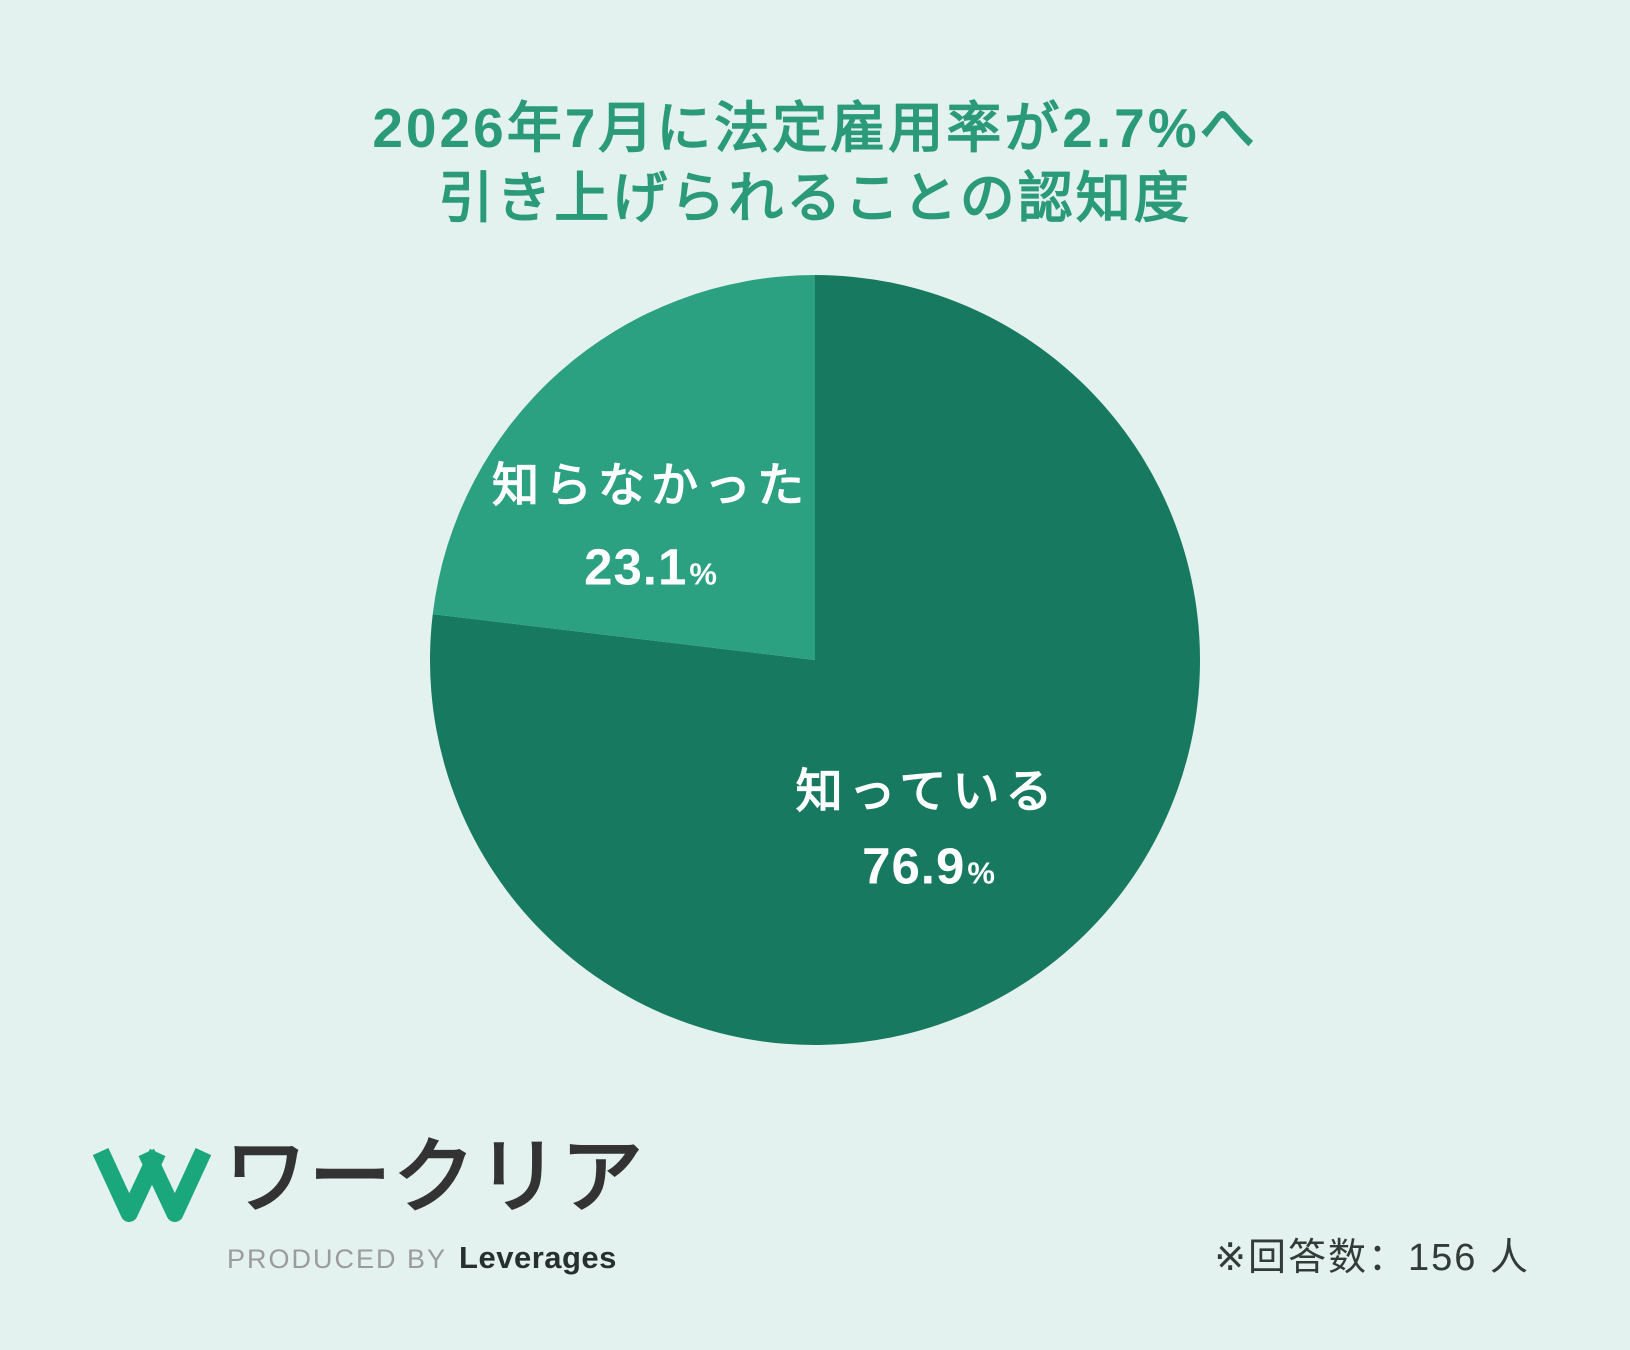  I want to click on produced-by-row: PRODUCED BY Leverages, so click(436, 1258).